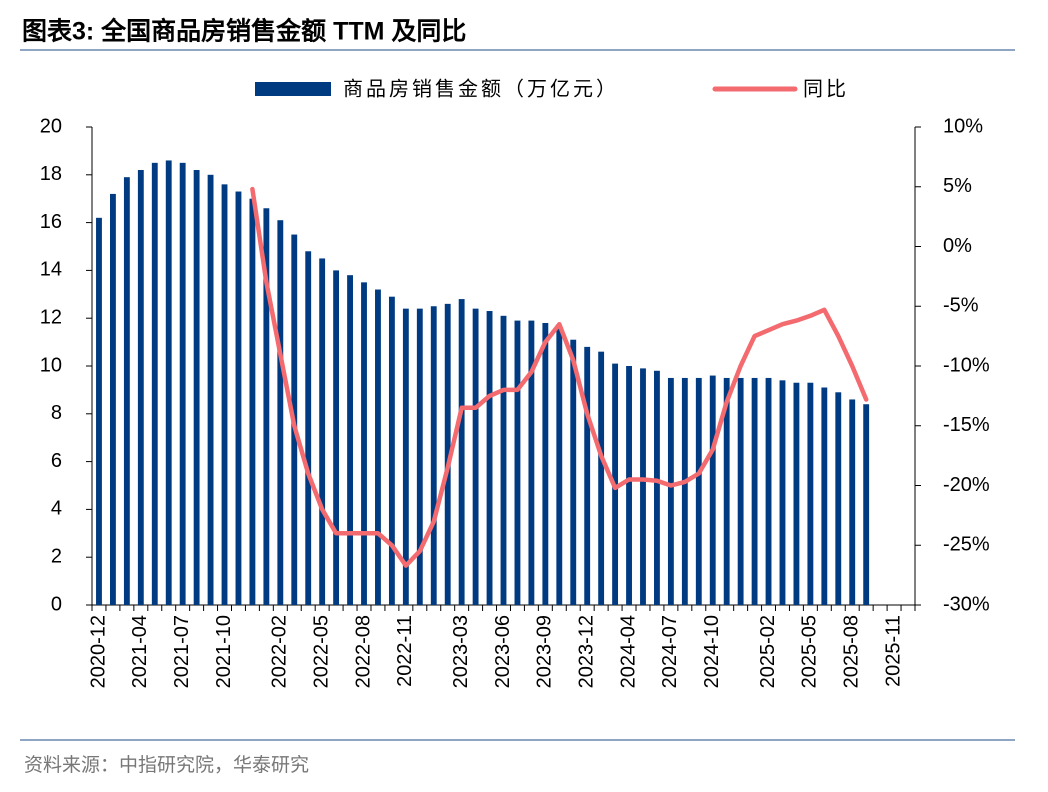 The image size is (1048, 792). I want to click on x-tick-label: 2023-03, so click(461, 651).